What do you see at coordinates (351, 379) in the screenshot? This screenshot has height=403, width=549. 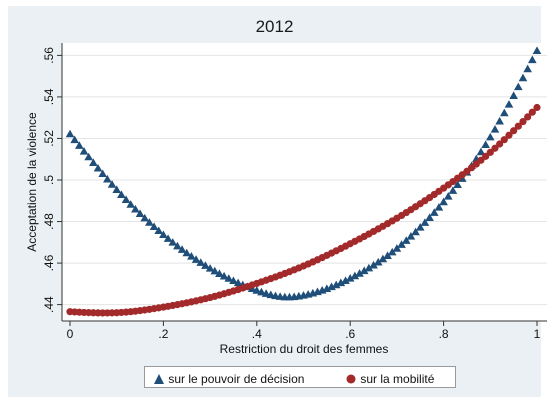 I see `circle-marker-icon` at bounding box center [351, 379].